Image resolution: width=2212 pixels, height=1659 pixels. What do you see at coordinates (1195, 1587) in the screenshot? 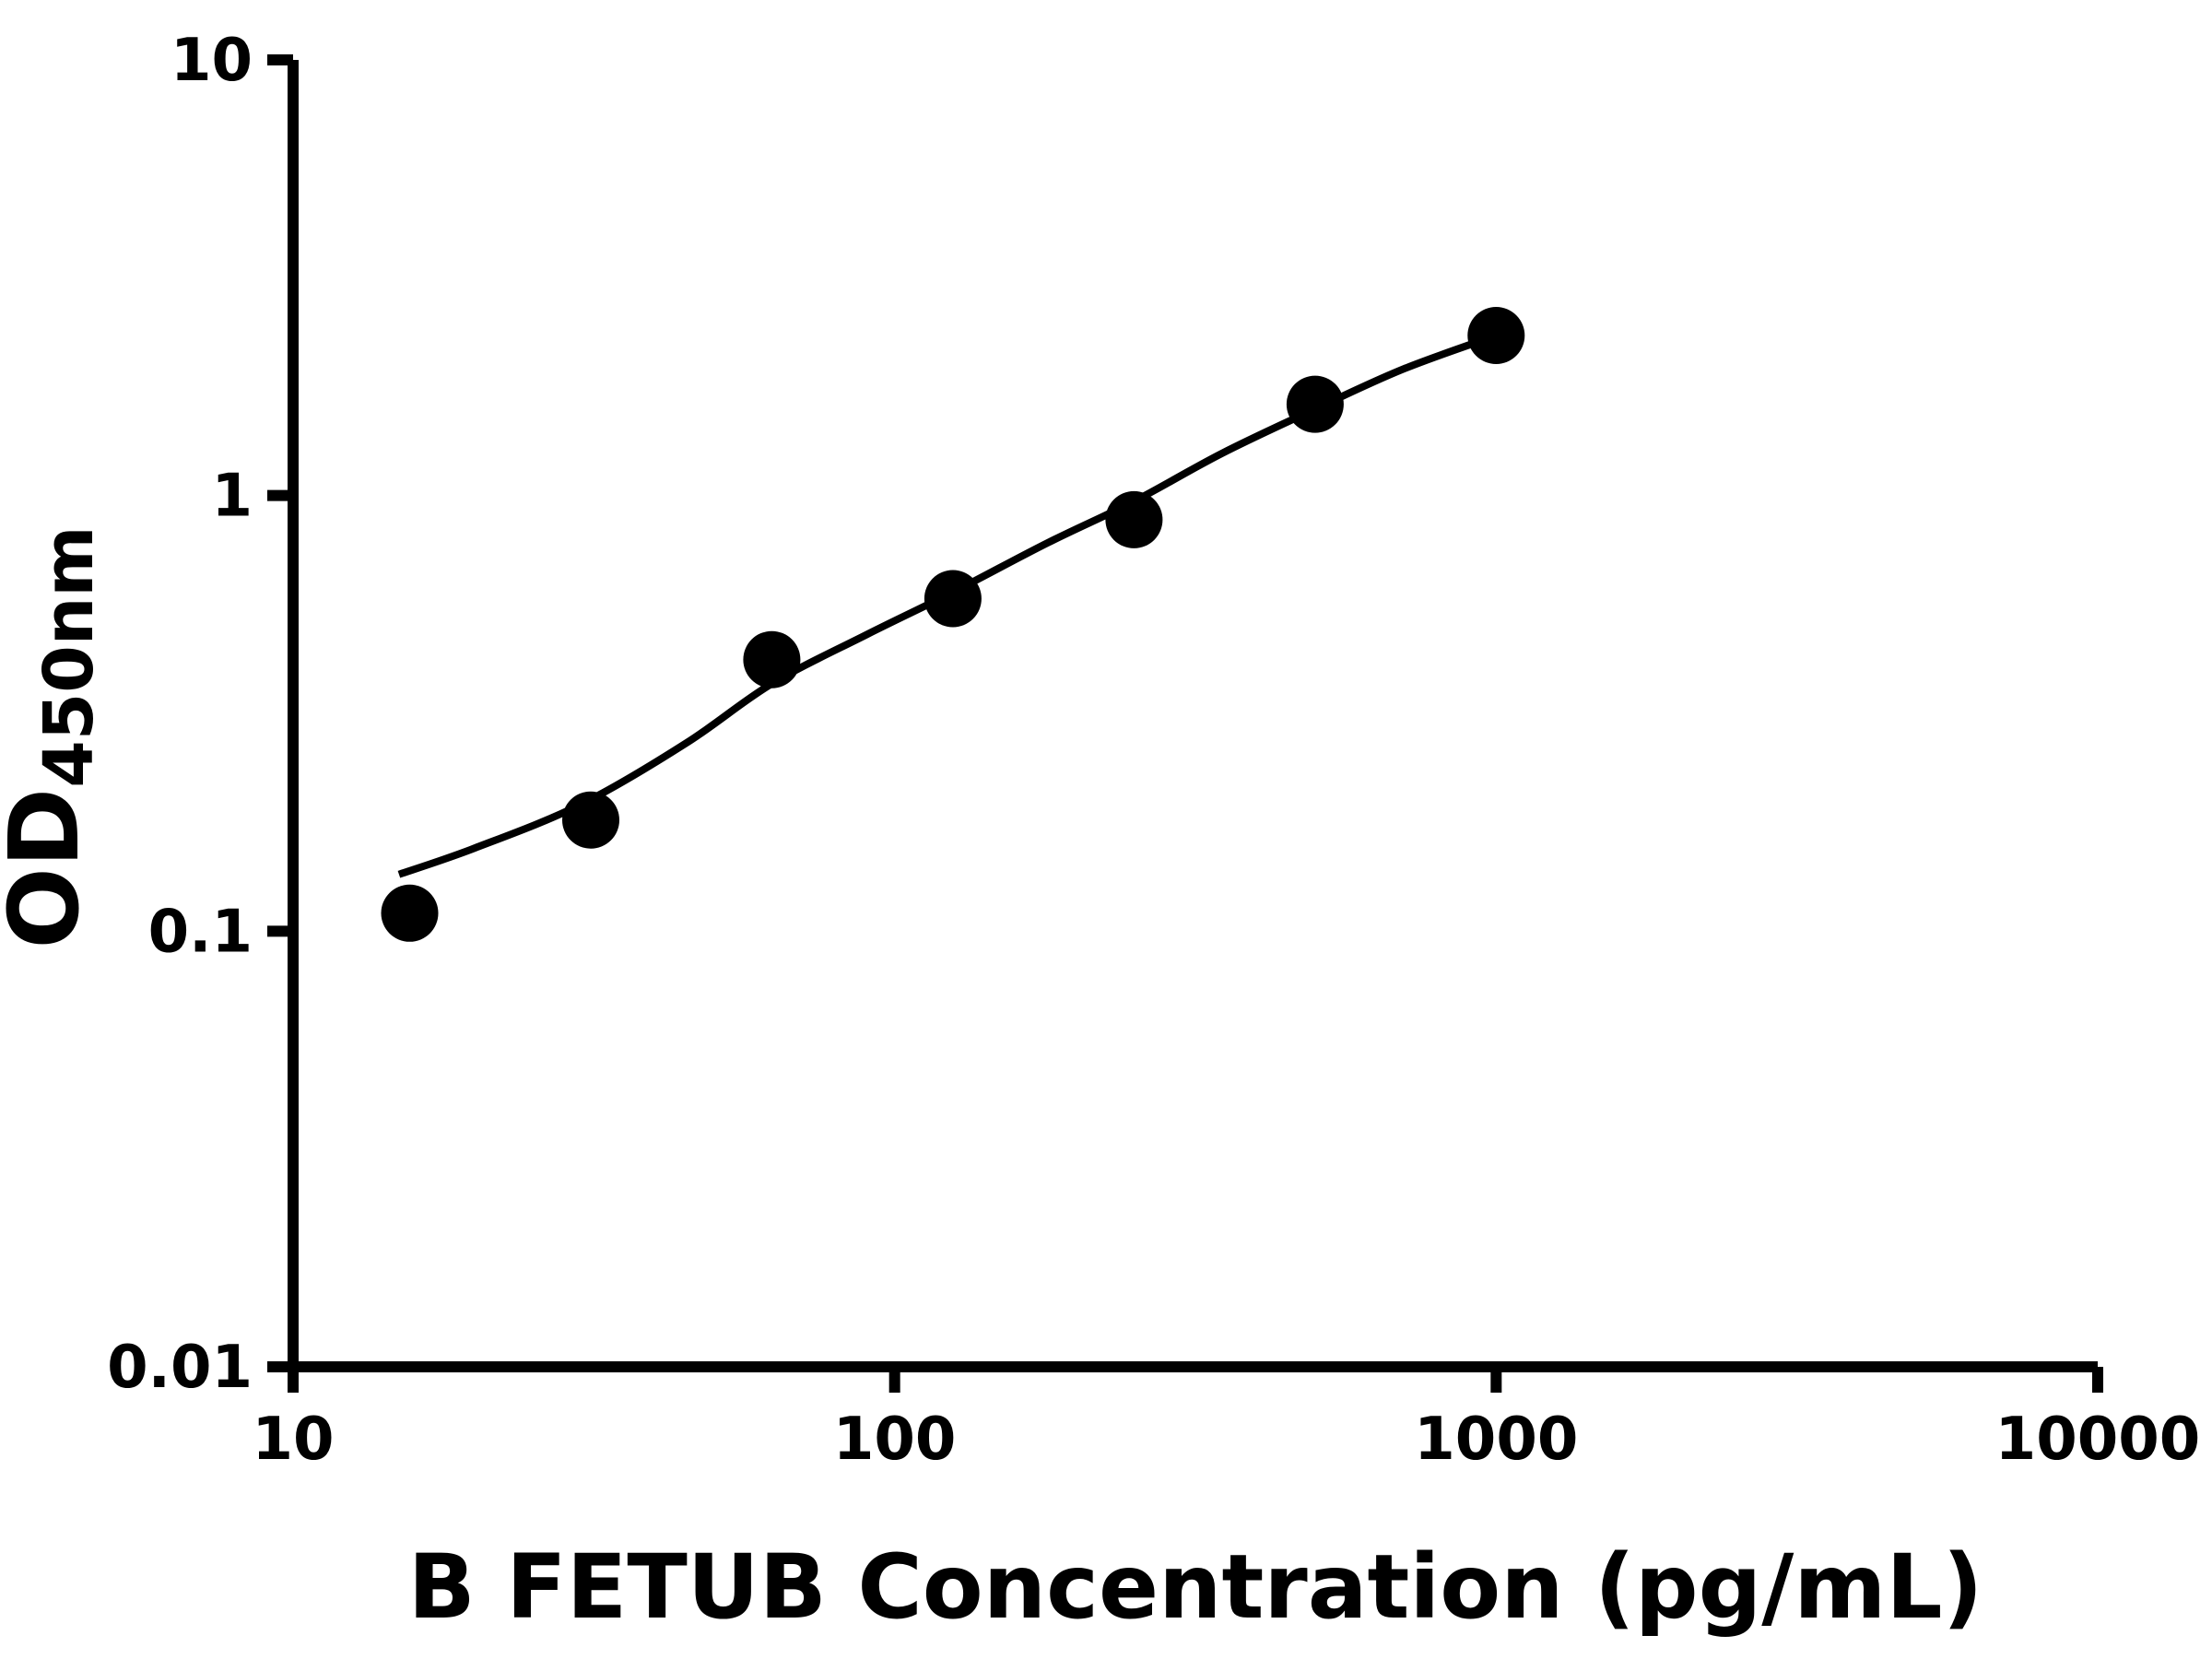
I see `x-axis-title: B FETUB Concentration (pg/mL)` at bounding box center [1195, 1587].